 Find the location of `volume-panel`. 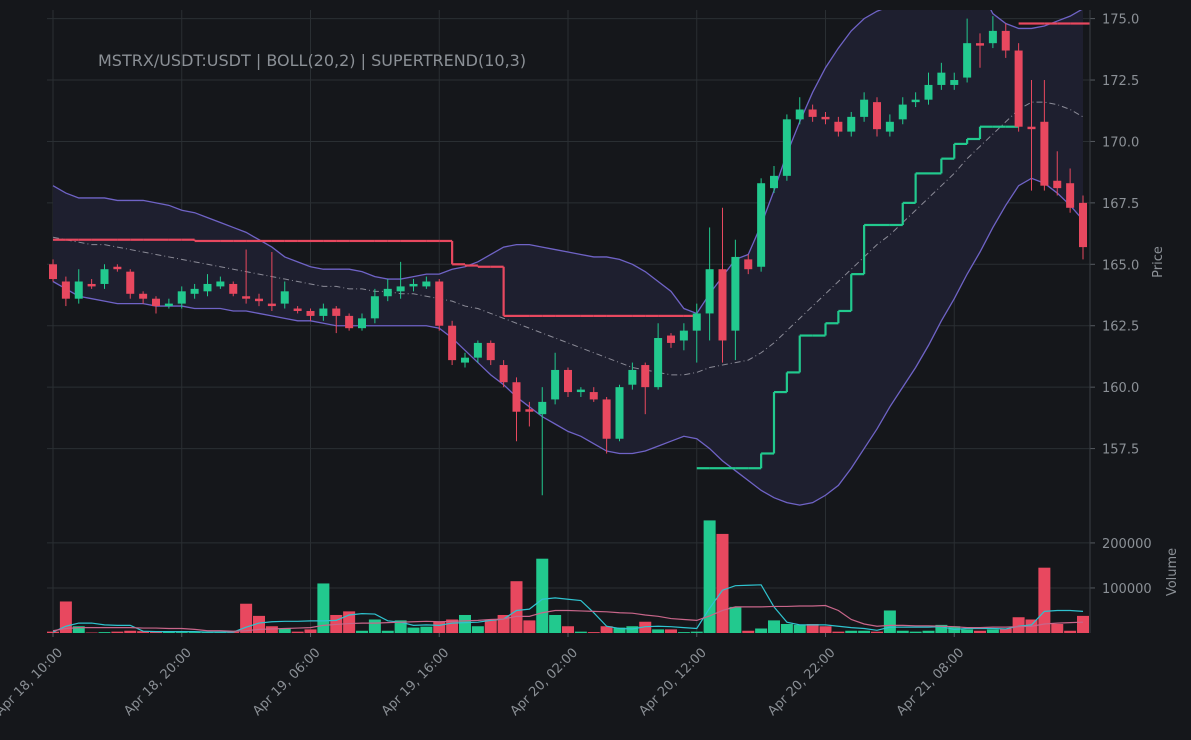

volume-panel is located at coordinates (568, 576).